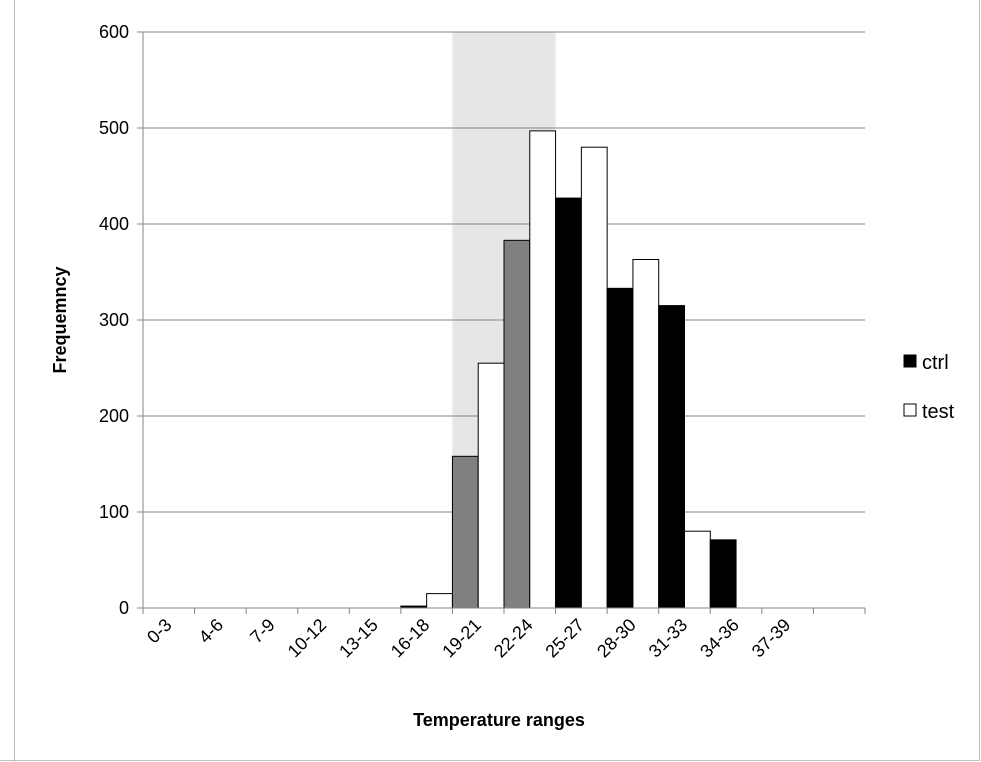 The height and width of the screenshot is (762, 981). I want to click on x-tick-label-16-18: 16-18, so click(410, 638).